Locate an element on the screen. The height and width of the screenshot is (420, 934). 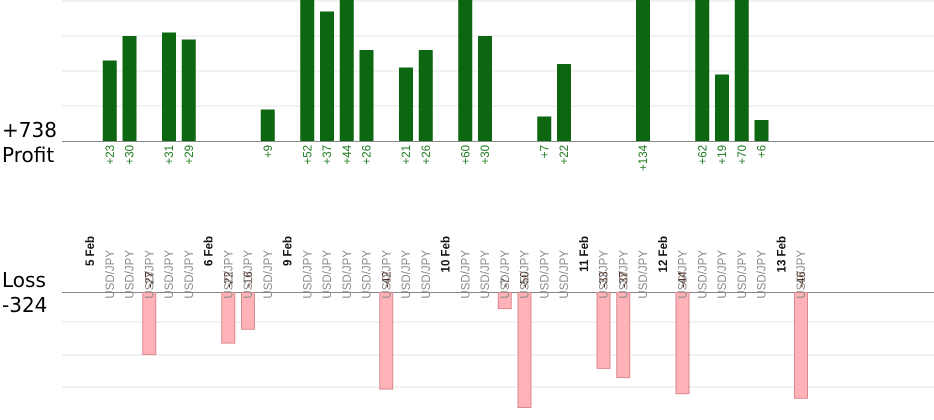
profit-value-label: +70 is located at coordinates (743, 155).